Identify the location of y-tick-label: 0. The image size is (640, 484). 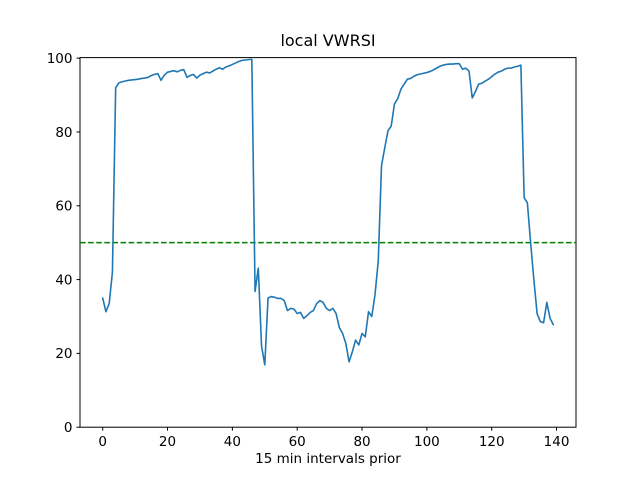
(68, 428).